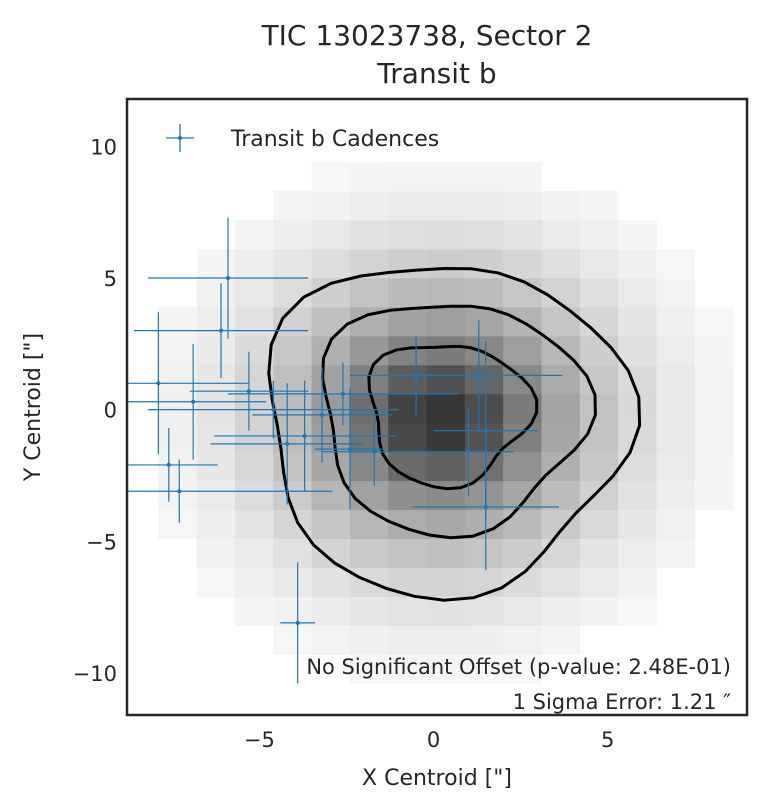  What do you see at coordinates (436, 73) in the screenshot?
I see `chart-subtitle: Transit b` at bounding box center [436, 73].